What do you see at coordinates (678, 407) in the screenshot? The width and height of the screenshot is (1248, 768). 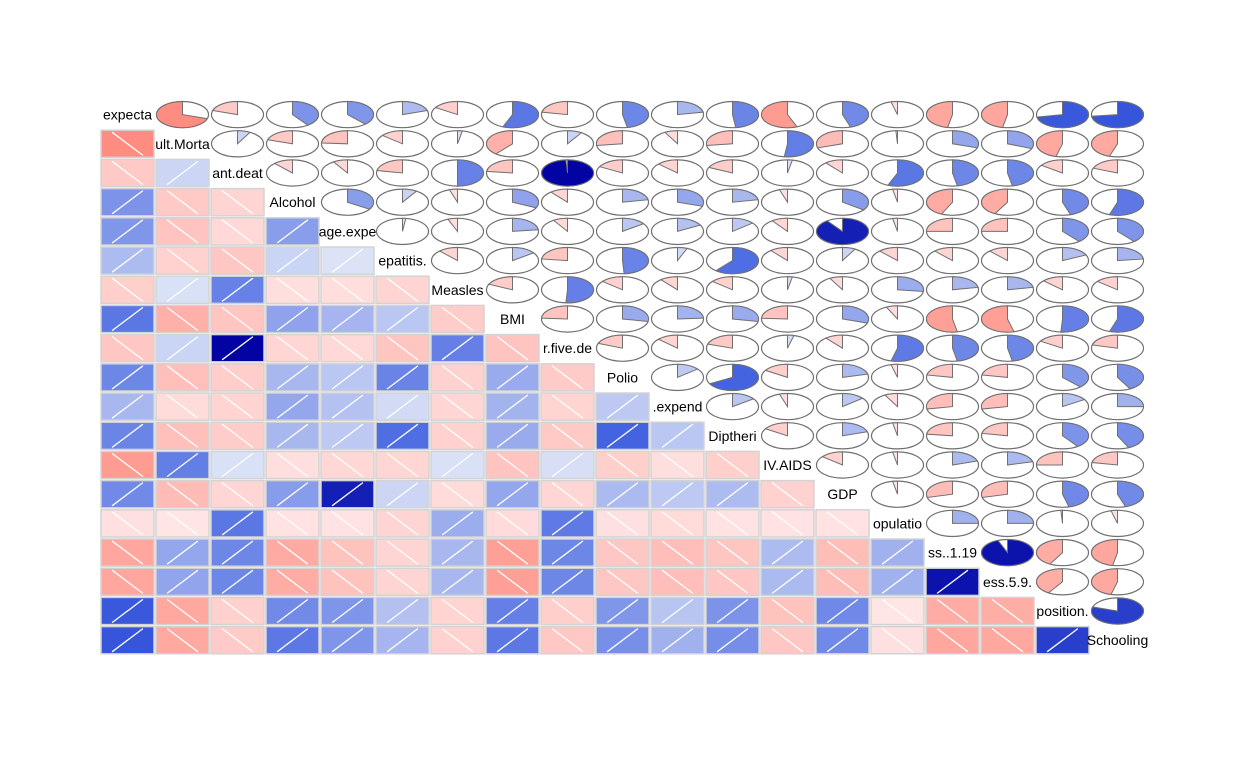 I see `diagonal-label-11: .expend` at bounding box center [678, 407].